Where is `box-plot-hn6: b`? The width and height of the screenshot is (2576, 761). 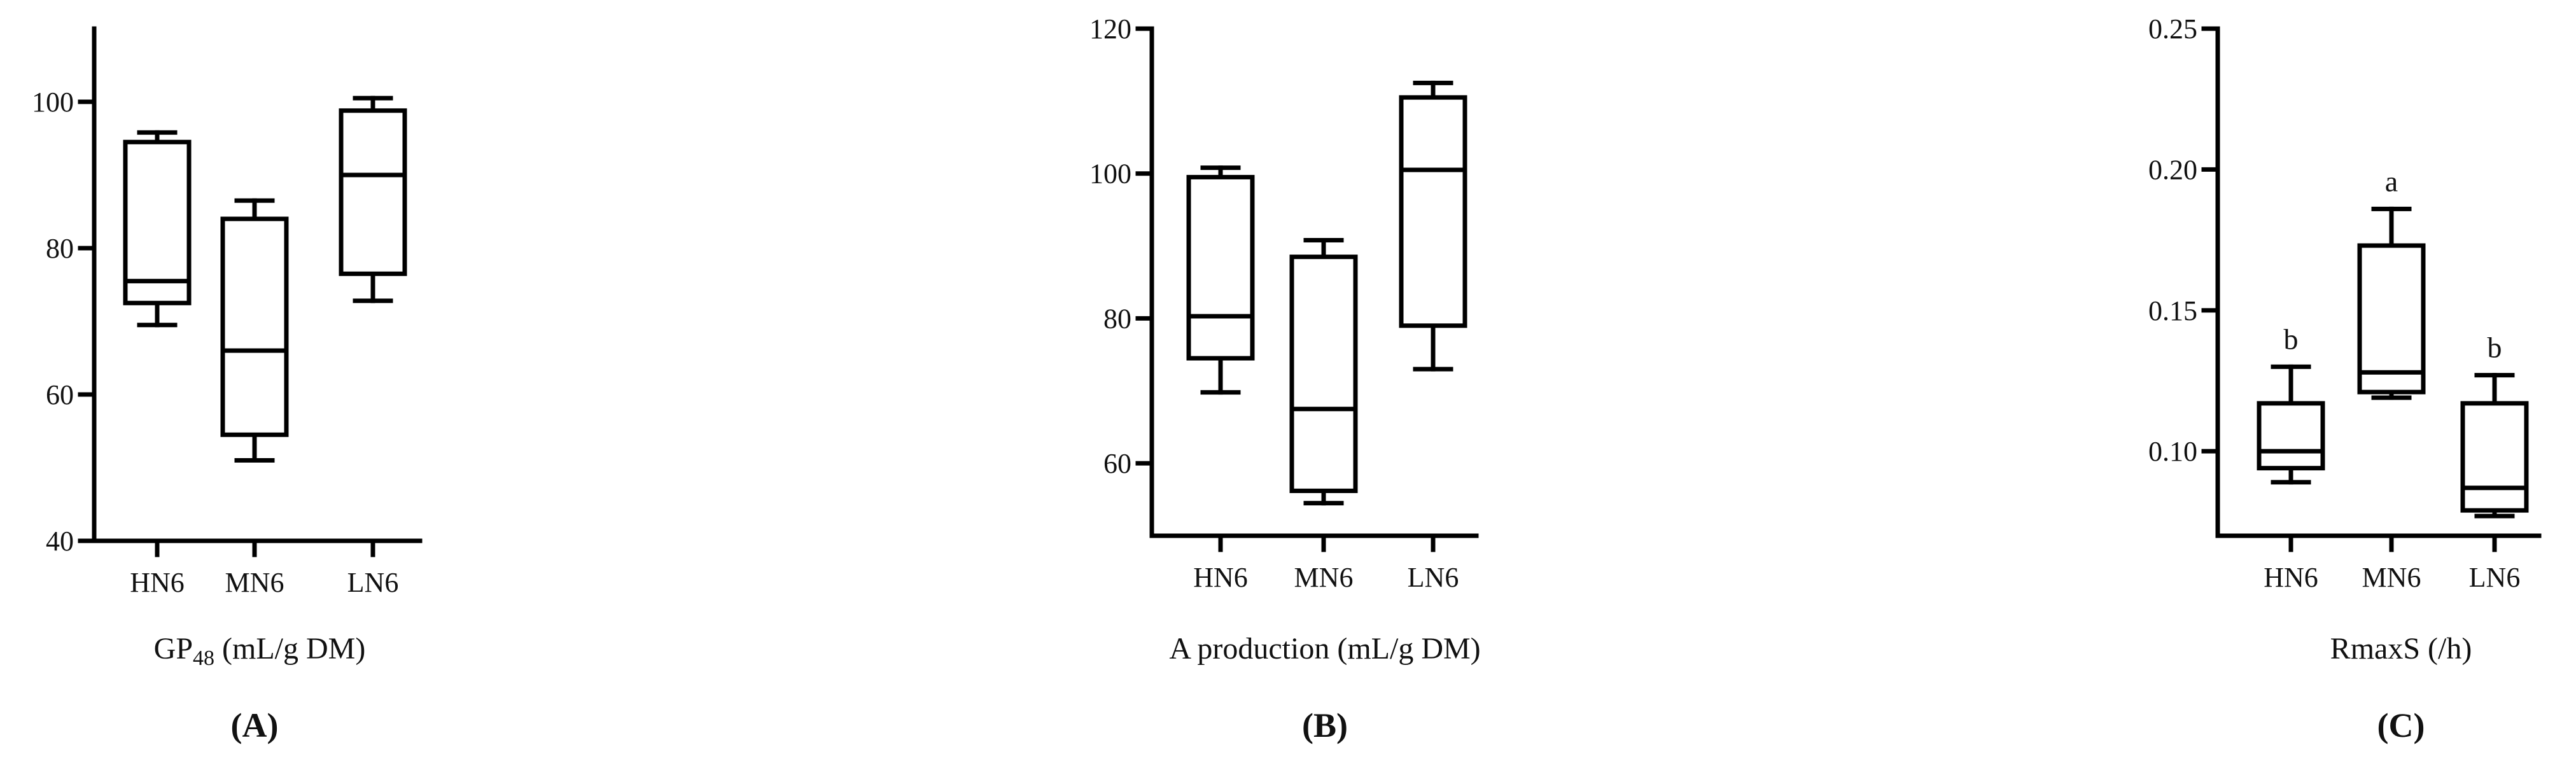
box-plot-hn6: b is located at coordinates (2291, 404).